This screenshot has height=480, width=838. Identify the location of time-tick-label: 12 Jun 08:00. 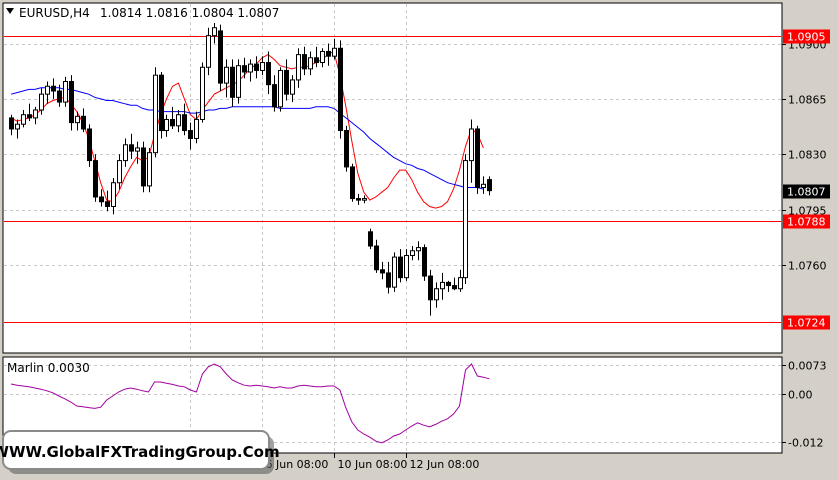
(445, 464).